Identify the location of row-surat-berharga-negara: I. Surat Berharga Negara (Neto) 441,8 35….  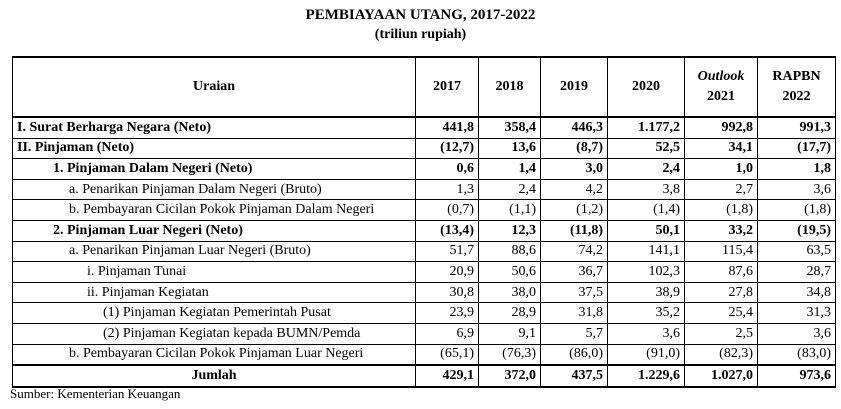
(424, 128).